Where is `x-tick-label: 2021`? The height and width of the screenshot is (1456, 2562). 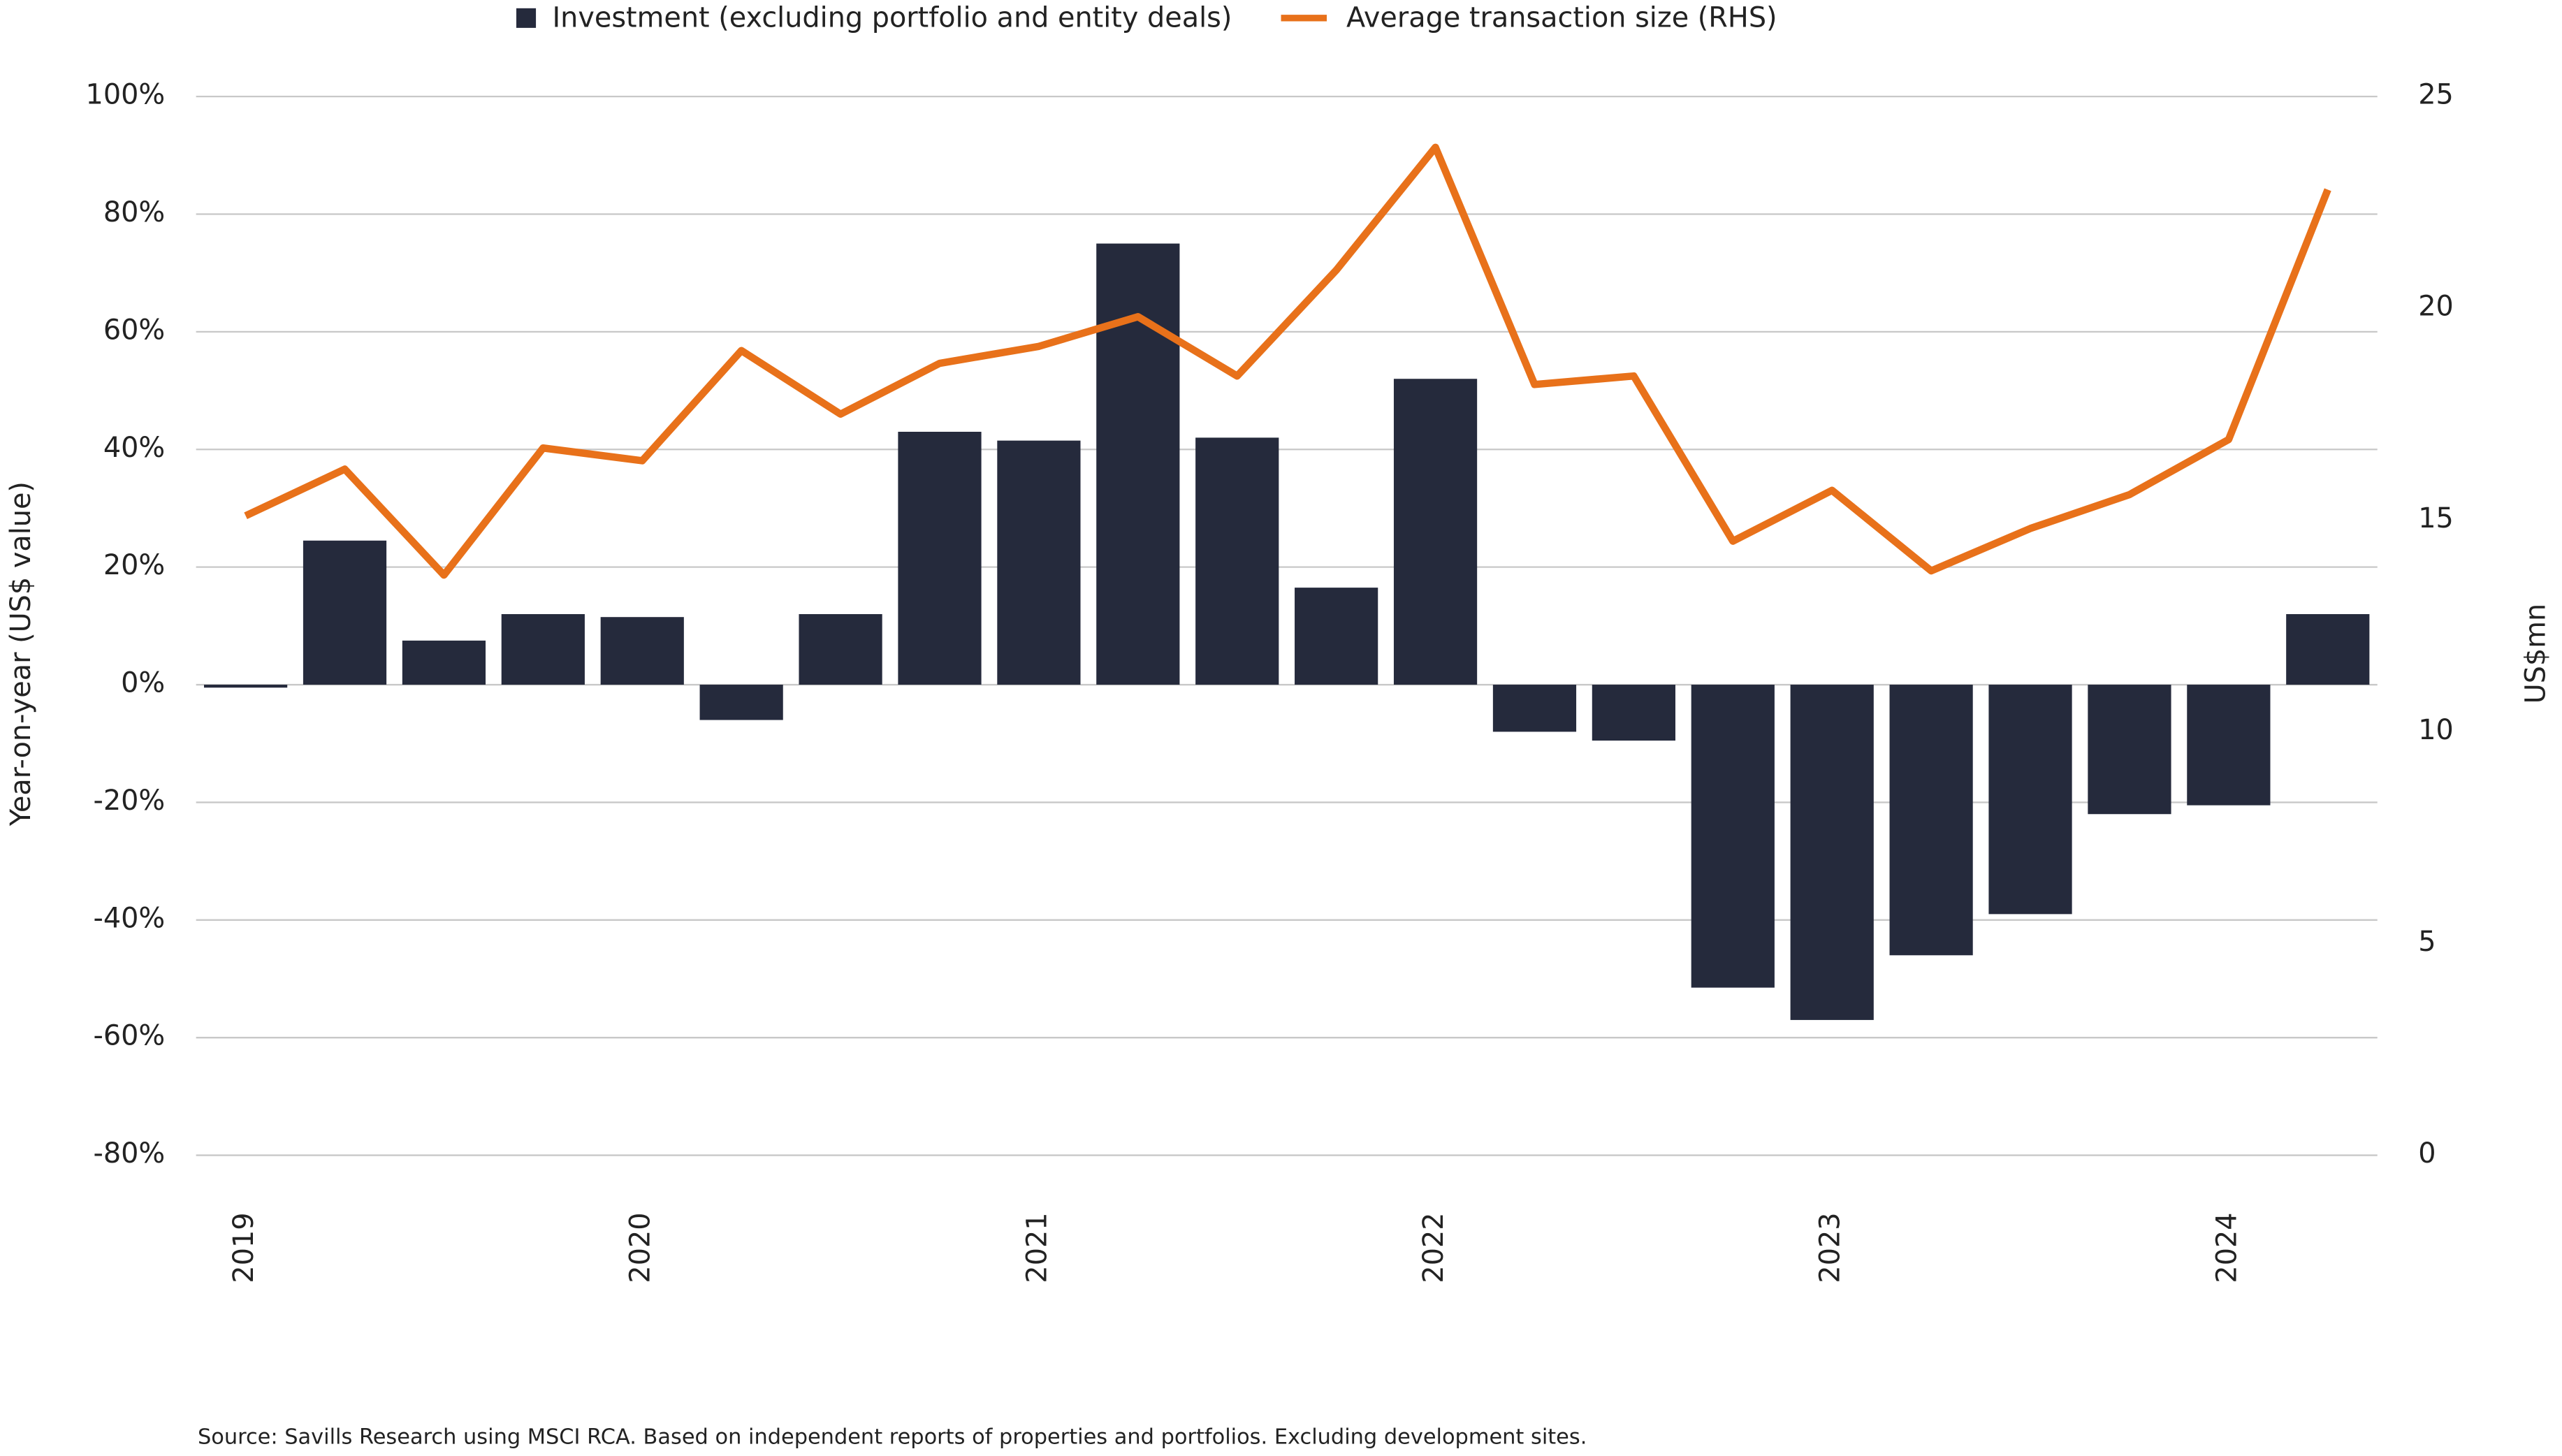 x-tick-label: 2021 is located at coordinates (1037, 1247).